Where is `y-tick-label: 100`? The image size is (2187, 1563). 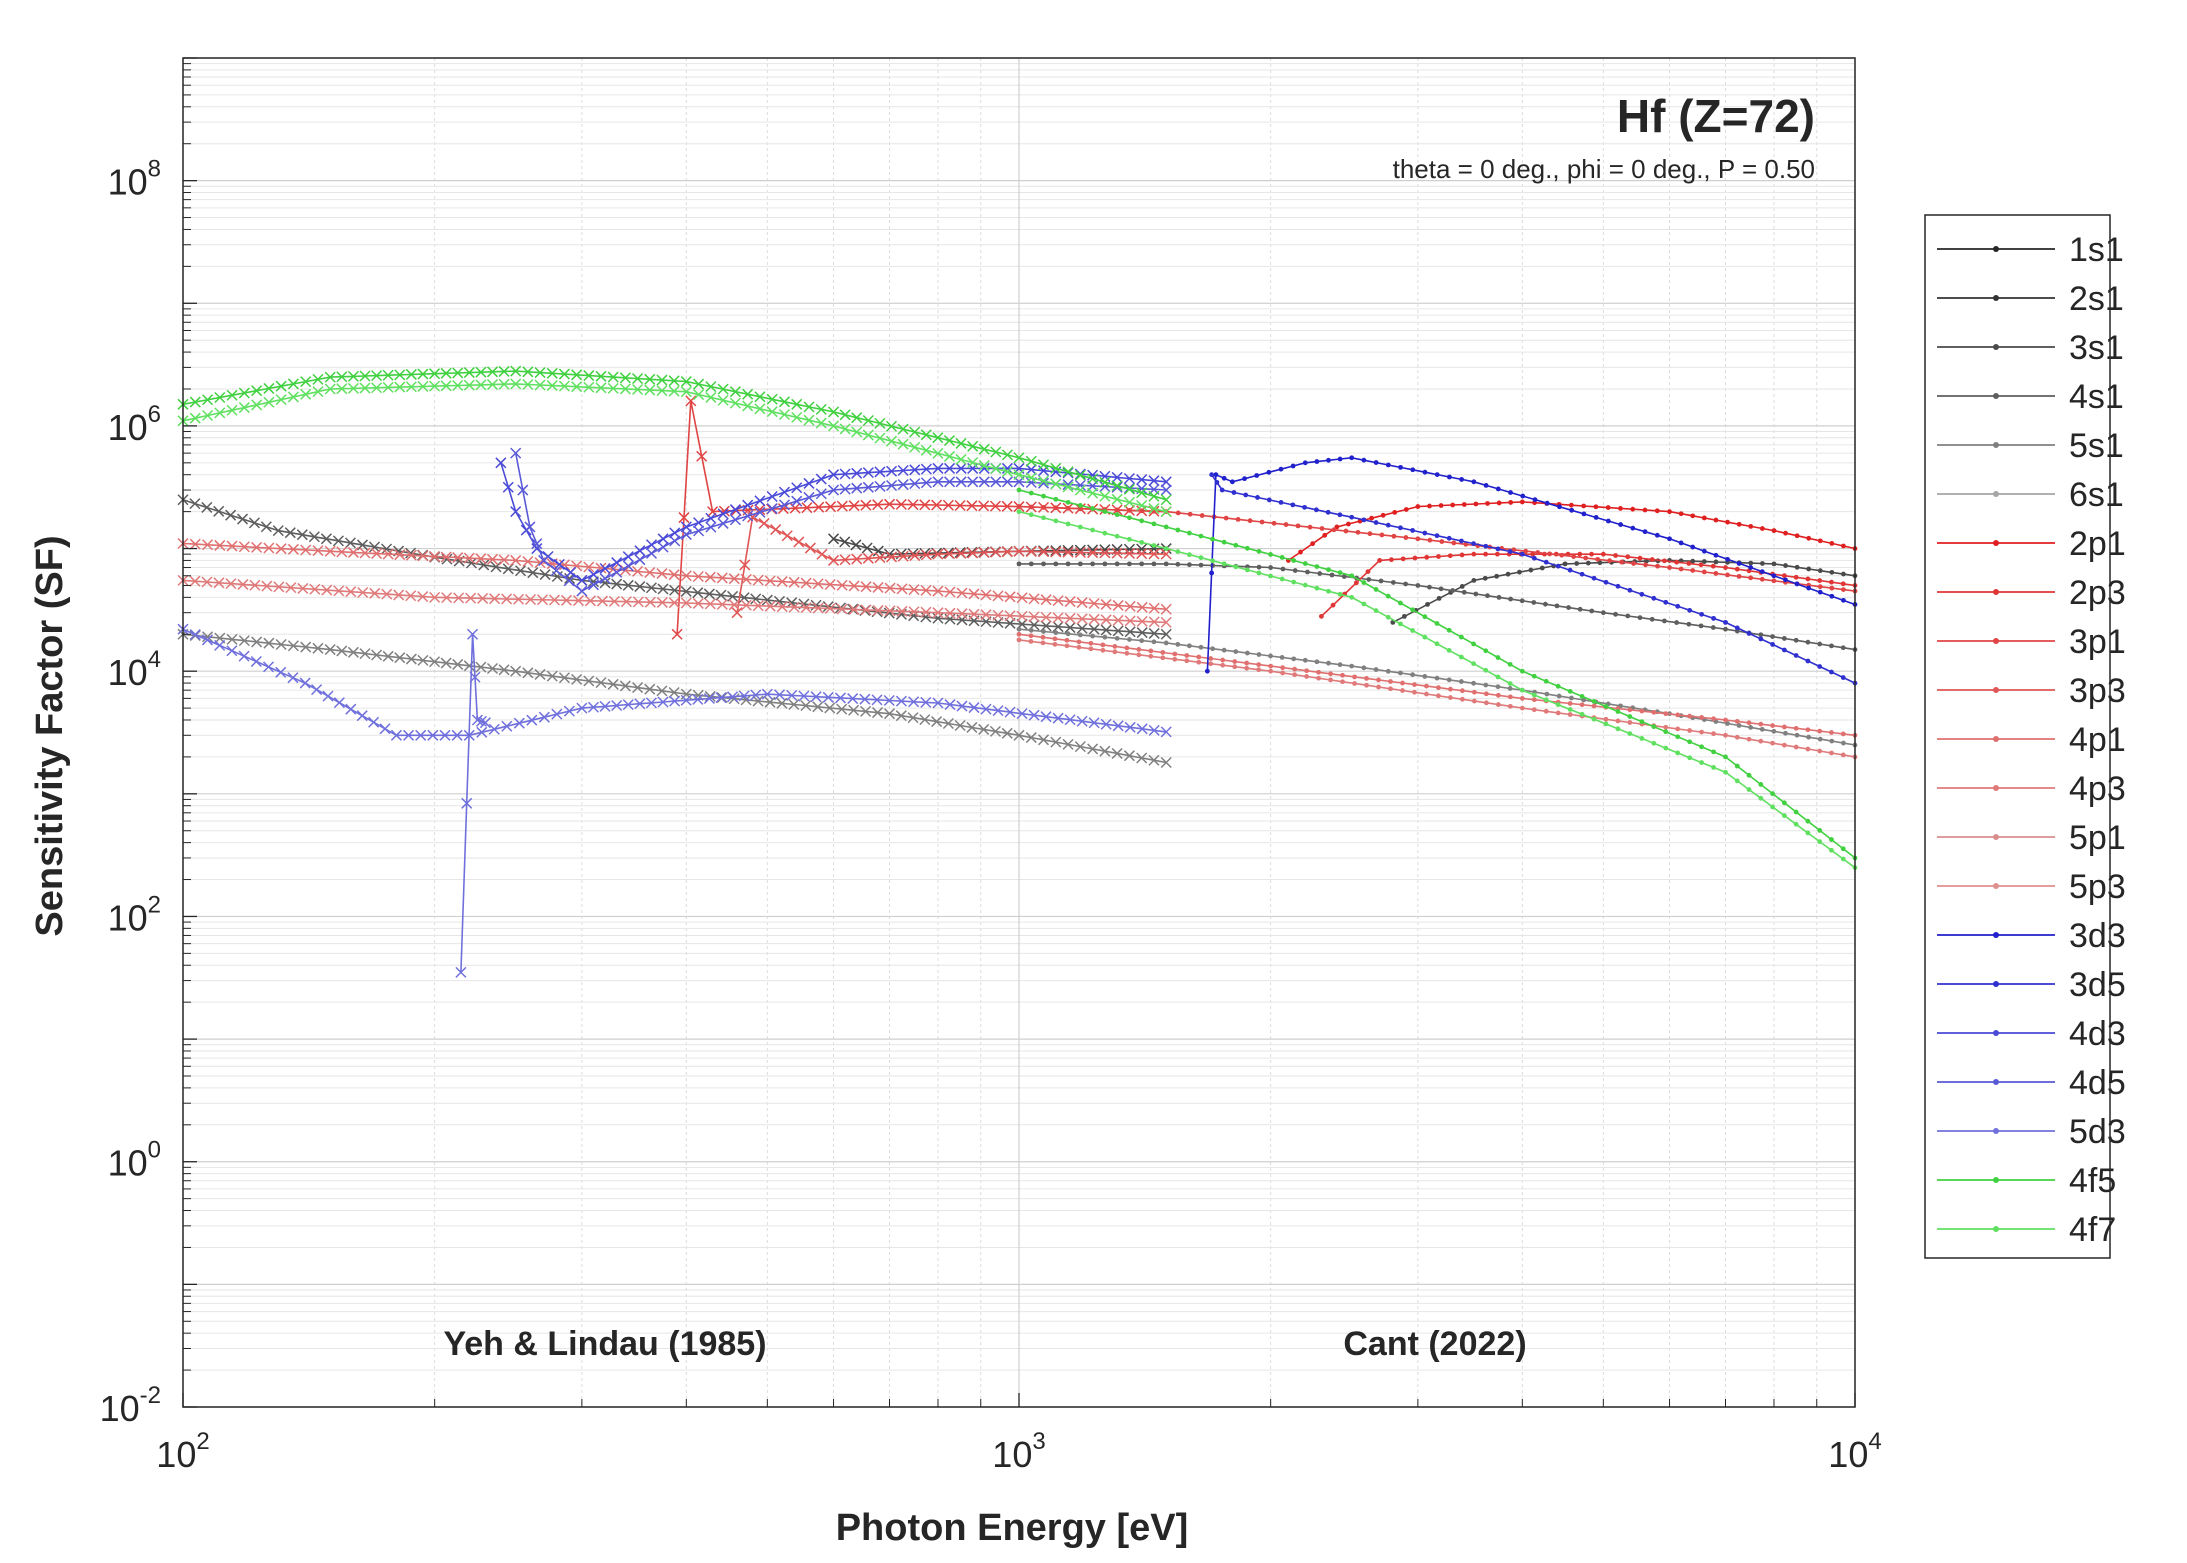
y-tick-label: 100 is located at coordinates (134, 1160).